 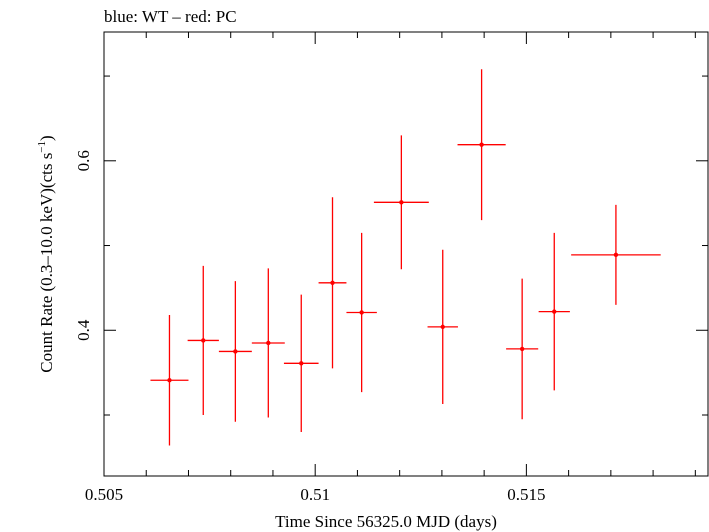 I want to click on y-axis-label: Count Rate (0.3–10.0 keV)(cts s−1), so click(x=46, y=253).